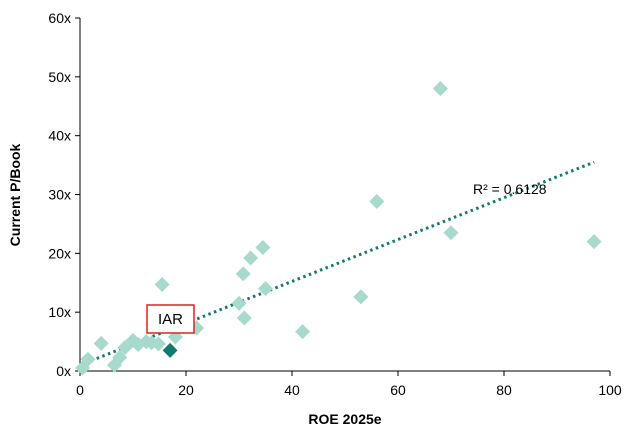 The width and height of the screenshot is (631, 433). I want to click on x-tick-label: 20, so click(186, 390).